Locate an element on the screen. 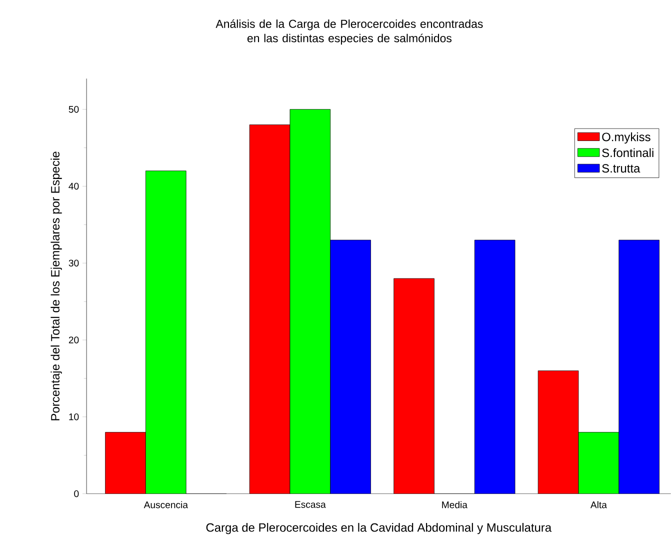 This screenshot has height=547, width=671. legend-label: S.fontinali is located at coordinates (628, 153).